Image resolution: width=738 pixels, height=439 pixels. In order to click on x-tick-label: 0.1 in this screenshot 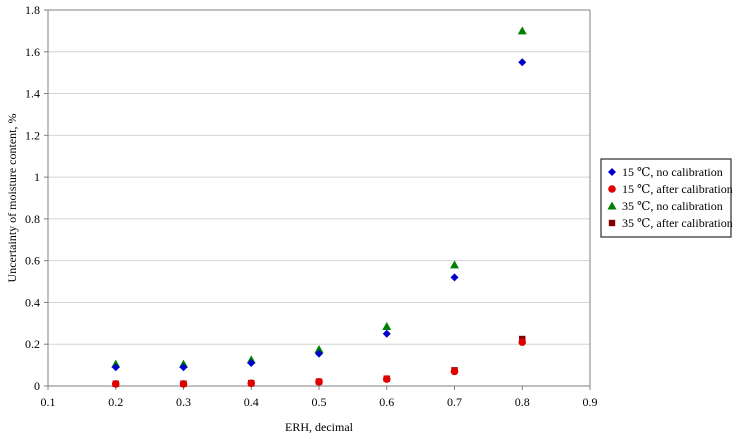, I will do `click(48, 402)`.